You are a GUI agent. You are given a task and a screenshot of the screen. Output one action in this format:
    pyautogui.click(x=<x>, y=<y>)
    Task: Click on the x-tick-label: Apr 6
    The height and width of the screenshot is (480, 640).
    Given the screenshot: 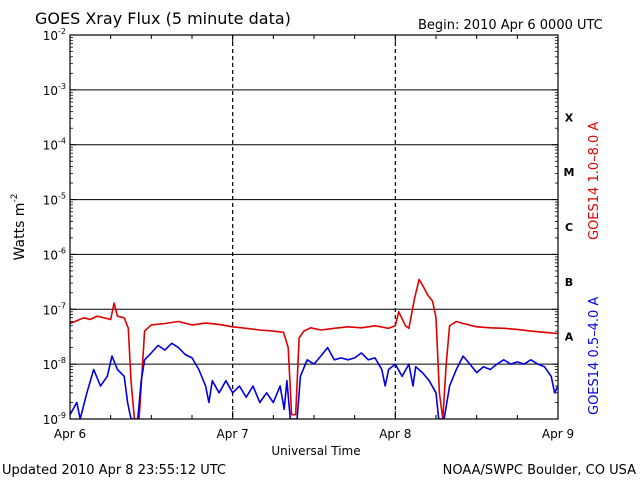 What is the action you would take?
    pyautogui.click(x=70, y=434)
    